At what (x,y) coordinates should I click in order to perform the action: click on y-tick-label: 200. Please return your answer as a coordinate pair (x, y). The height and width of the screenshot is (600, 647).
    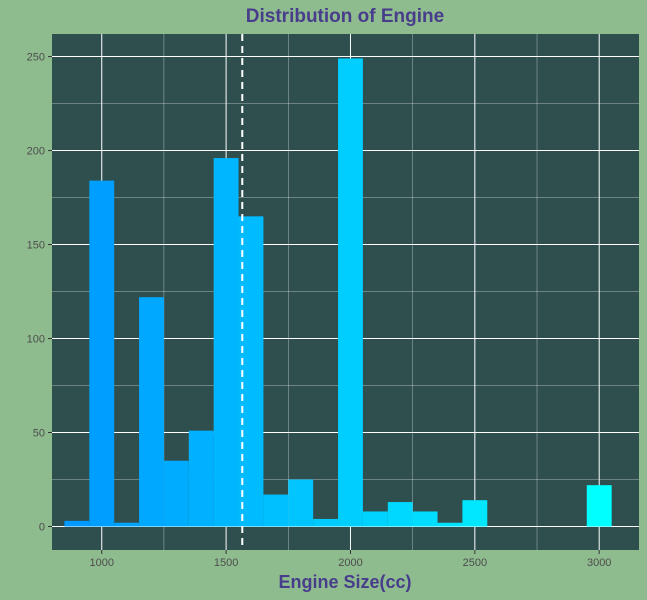
    Looking at the image, I should click on (36, 152).